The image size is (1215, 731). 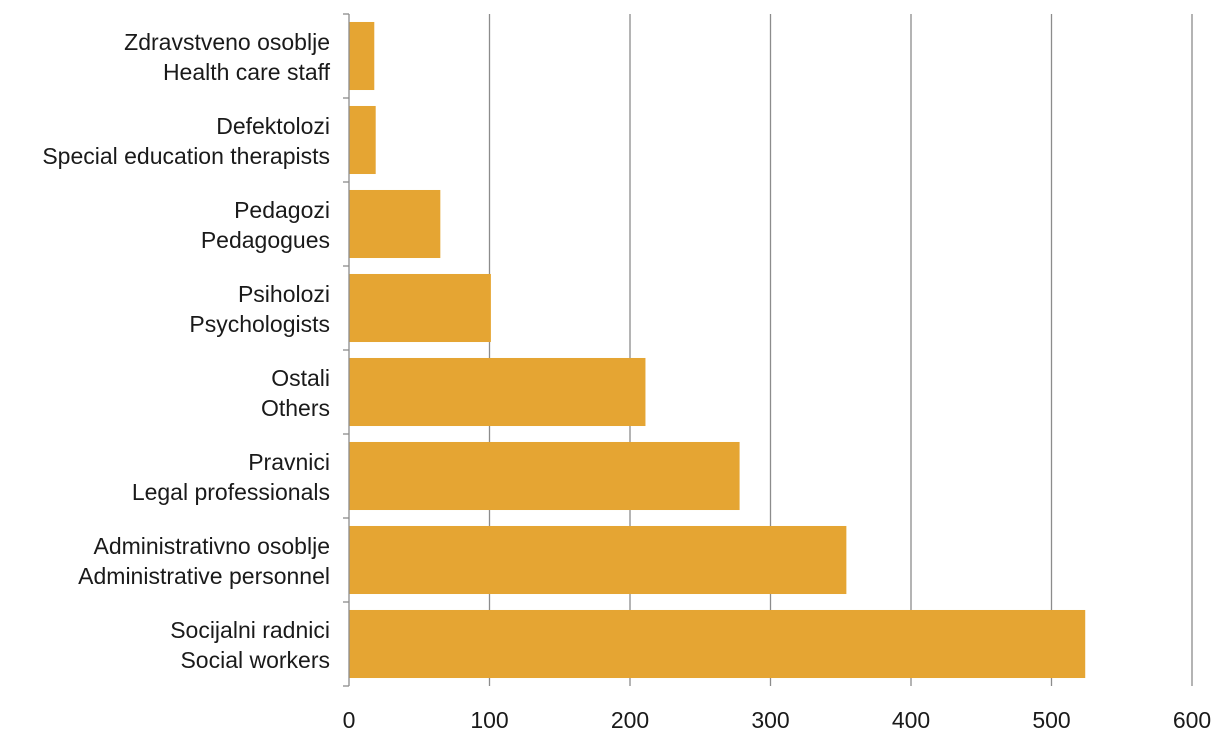 I want to click on category-label-line2: Psychologists, so click(x=259, y=324).